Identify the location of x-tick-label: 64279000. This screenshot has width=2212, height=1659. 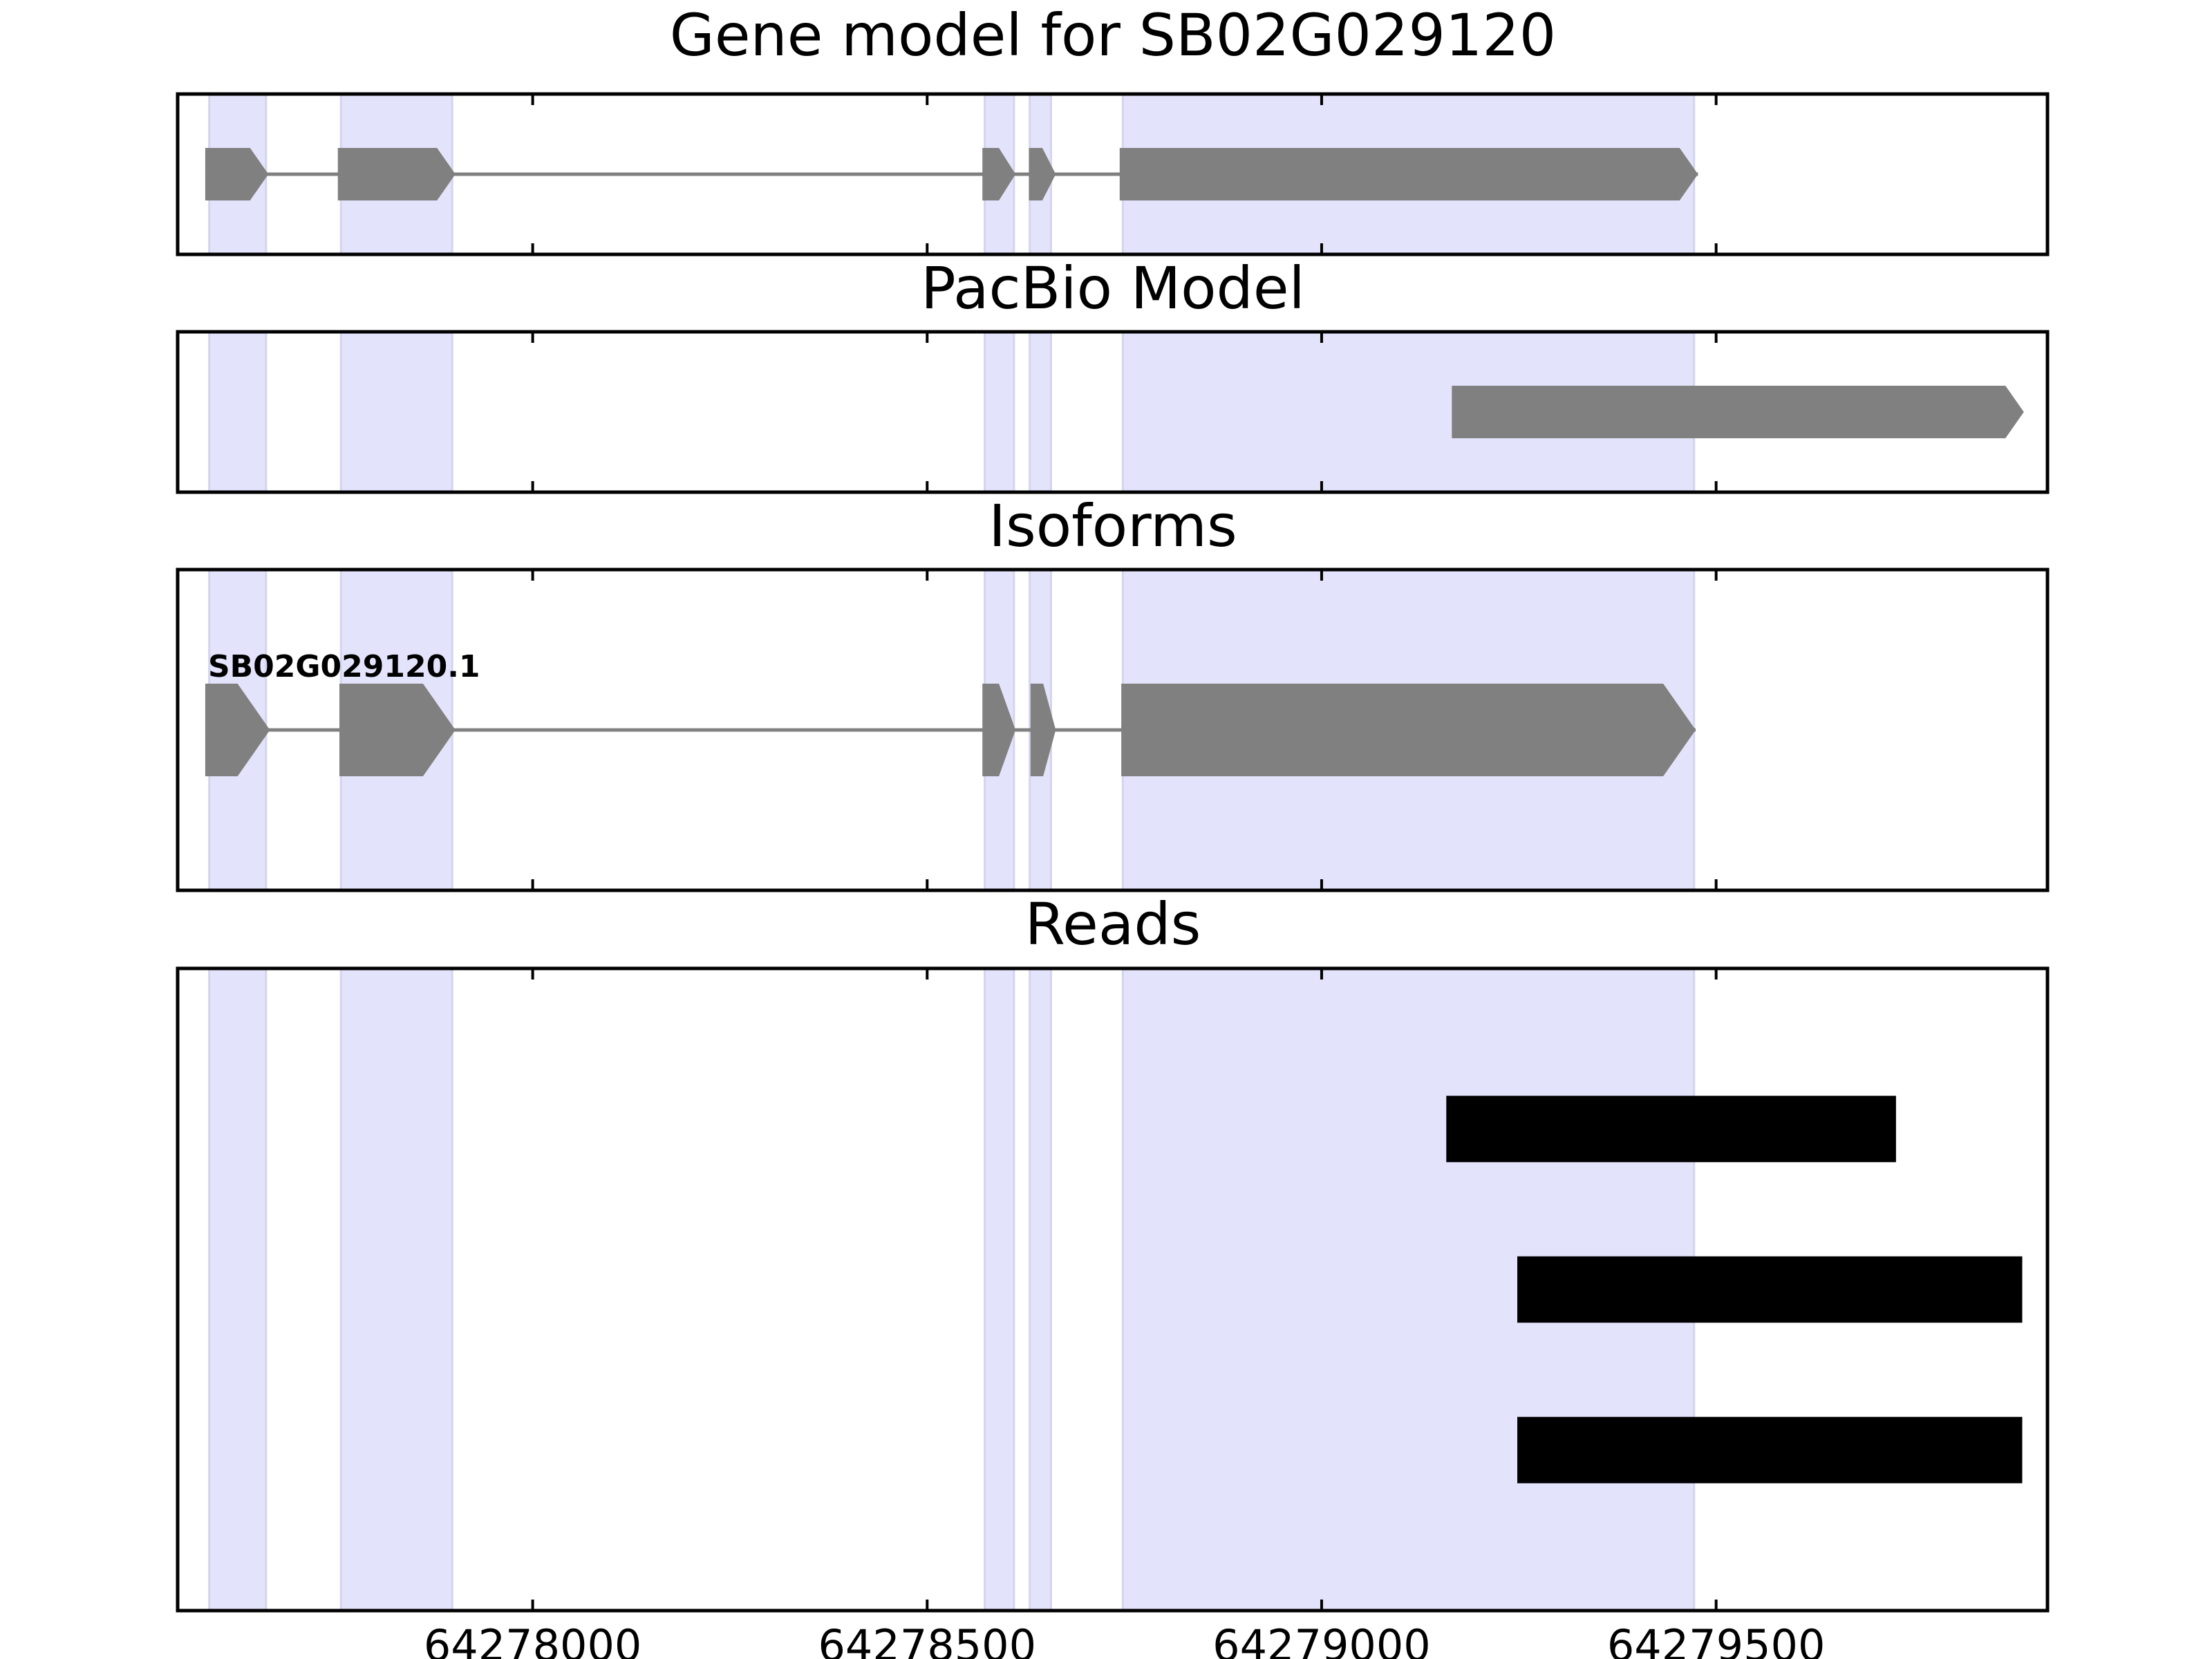
(1321, 1639).